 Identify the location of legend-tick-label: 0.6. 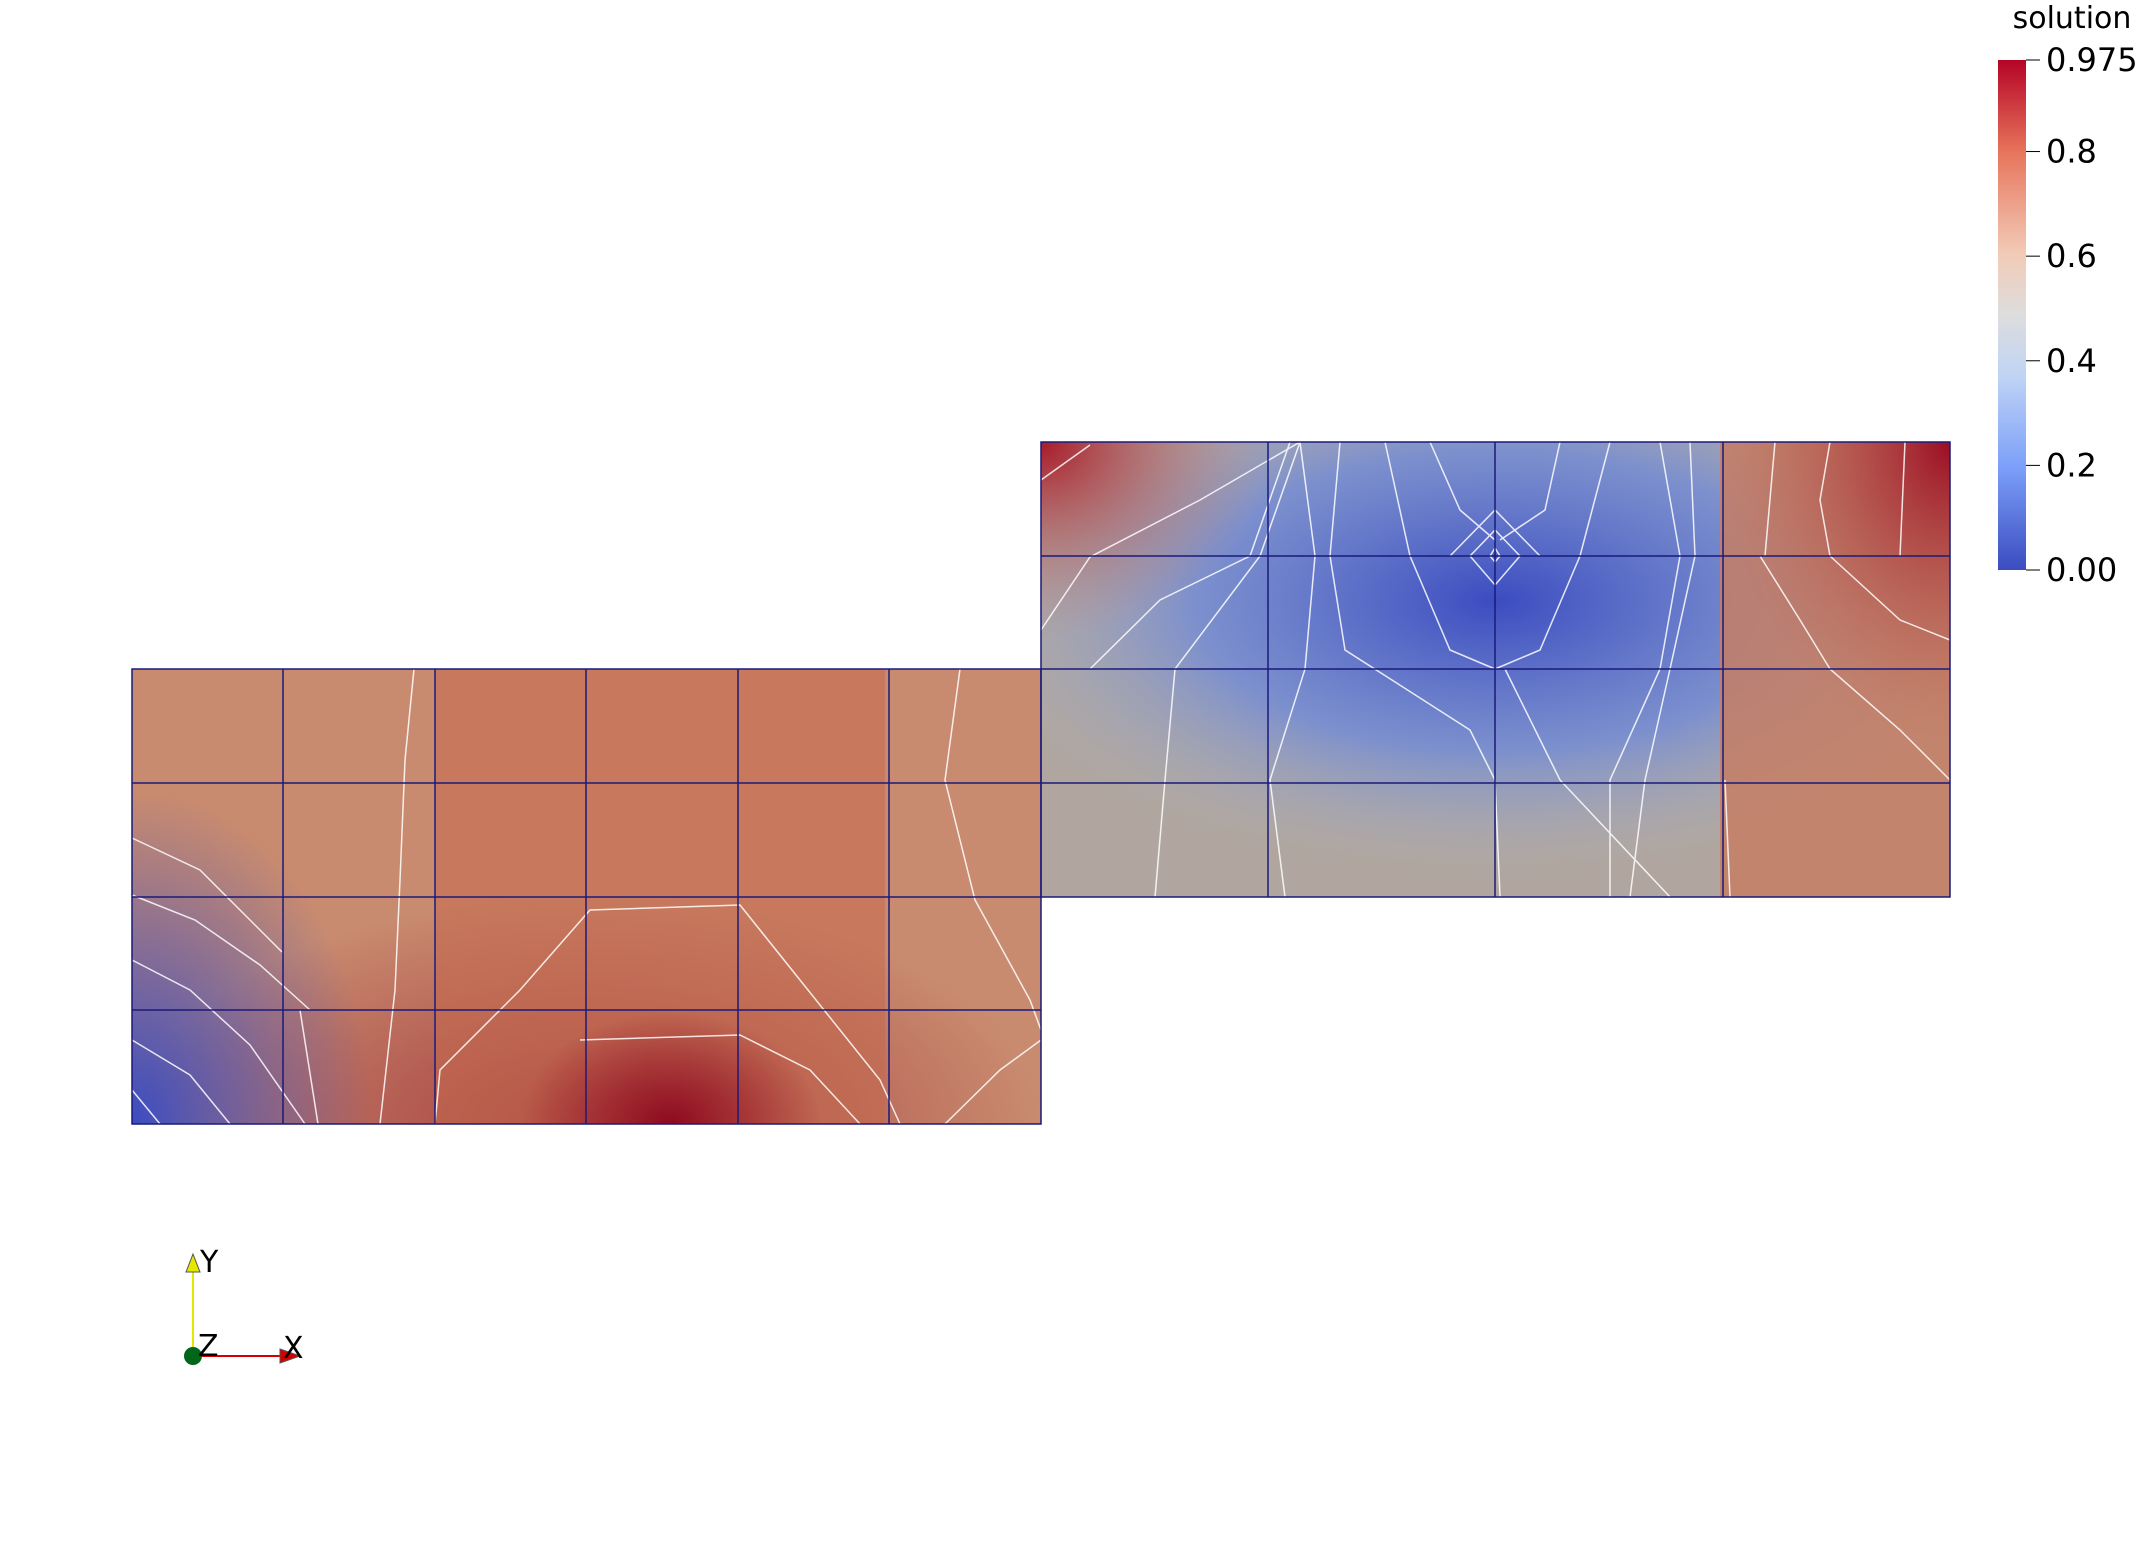
(2071, 256).